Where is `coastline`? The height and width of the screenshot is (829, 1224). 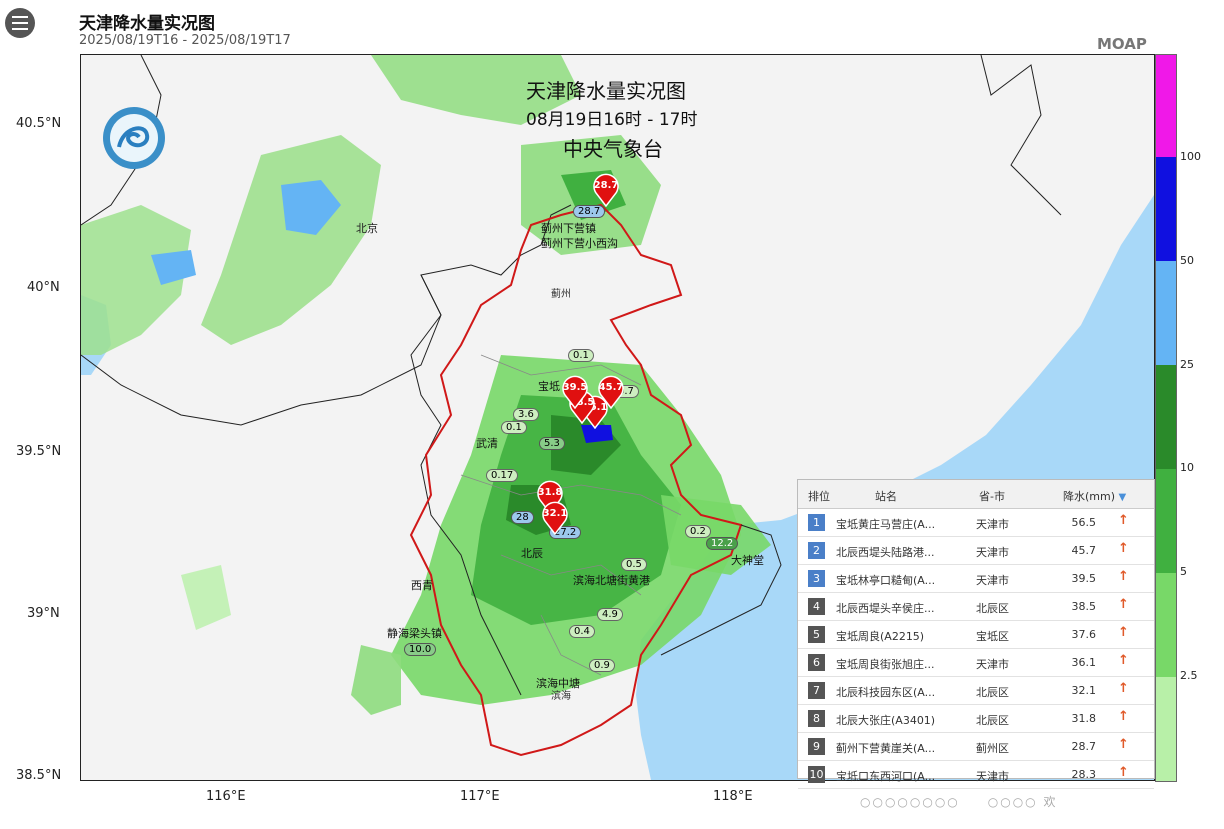
coastline is located at coordinates (721, 590).